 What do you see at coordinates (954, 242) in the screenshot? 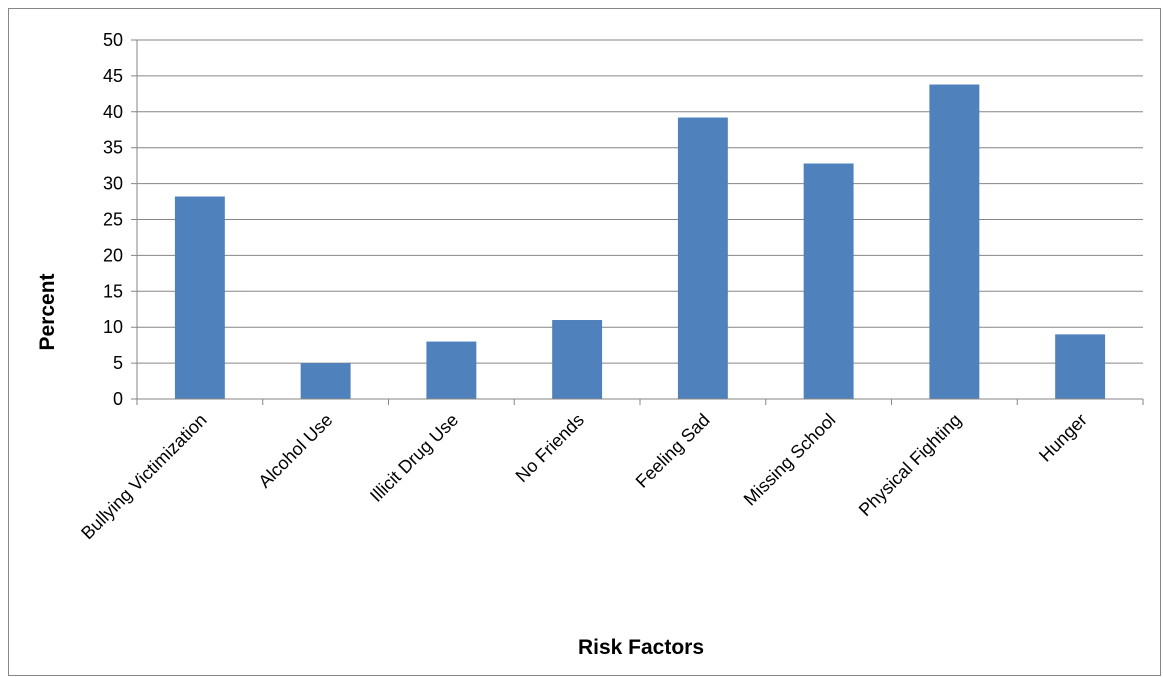
I see `bar-physical-fighting` at bounding box center [954, 242].